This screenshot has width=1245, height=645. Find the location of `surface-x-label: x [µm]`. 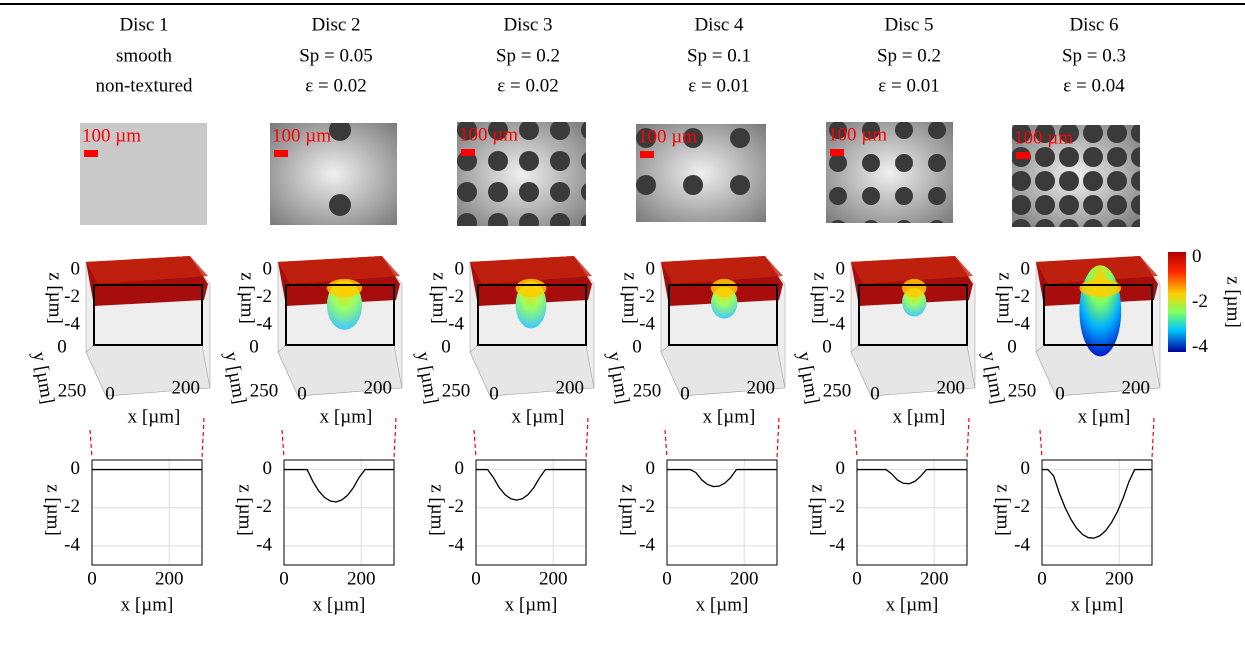

surface-x-label: x [µm] is located at coordinates (346, 416).